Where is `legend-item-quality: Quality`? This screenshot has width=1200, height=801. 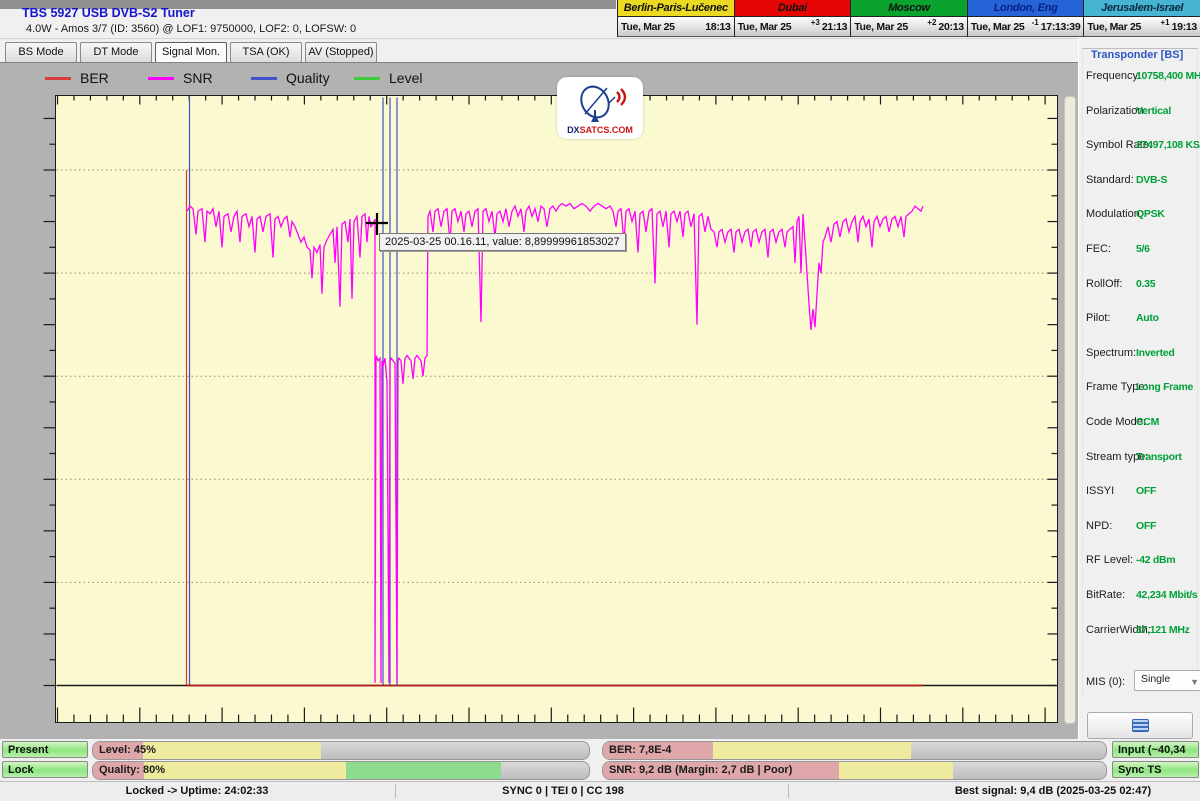 legend-item-quality: Quality is located at coordinates (296, 78).